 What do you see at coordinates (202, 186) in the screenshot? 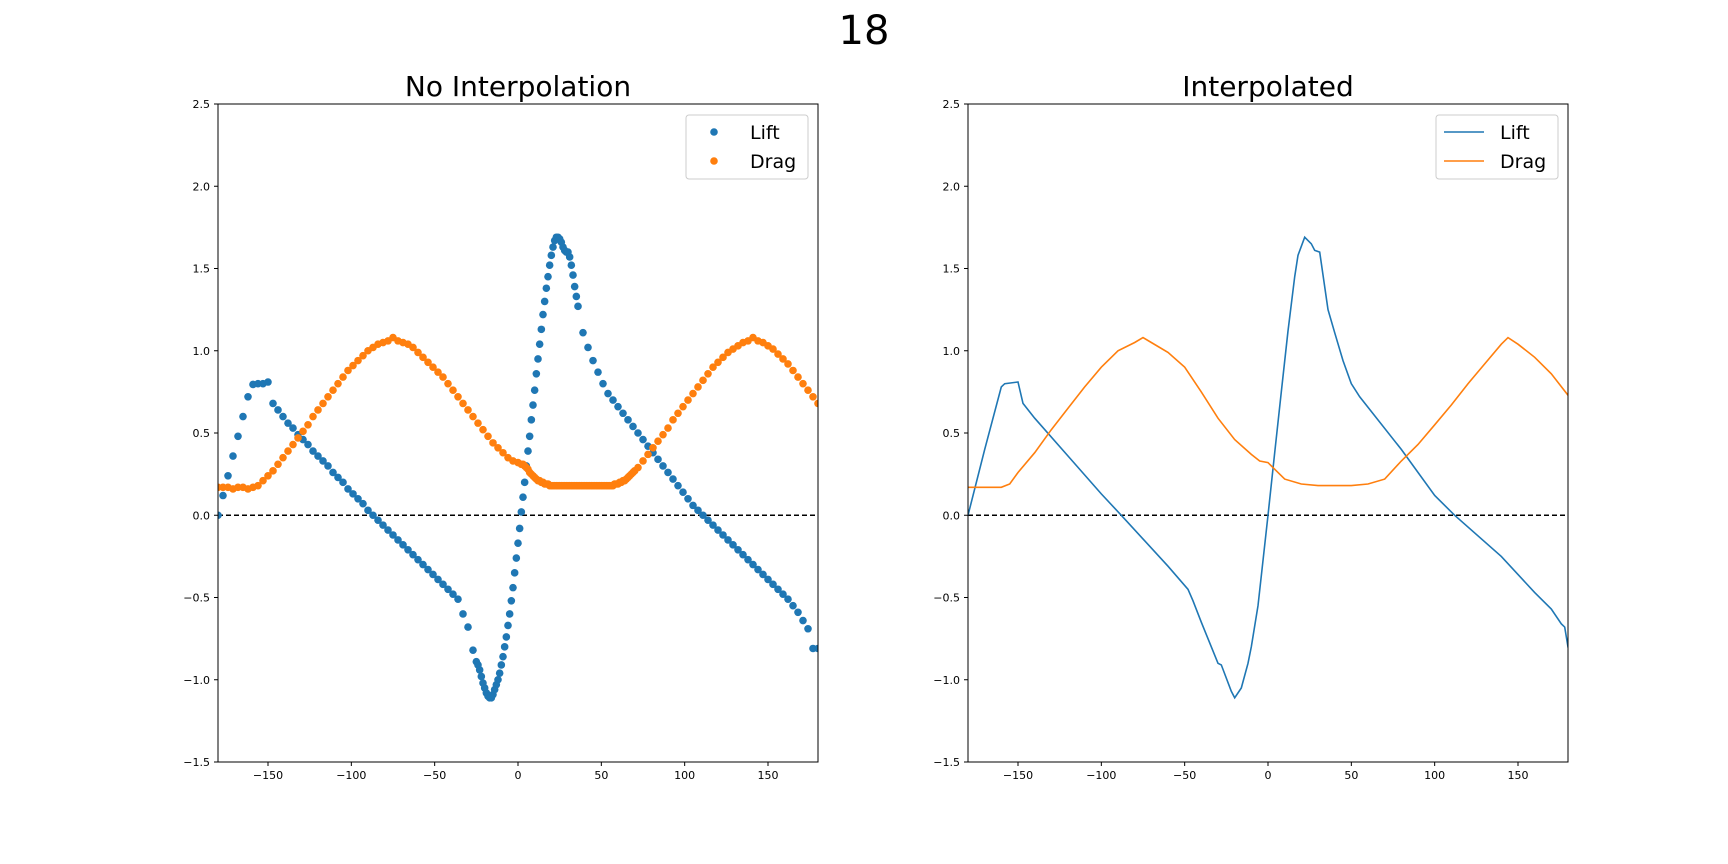
I see `y-tick-label: 2.0` at bounding box center [202, 186].